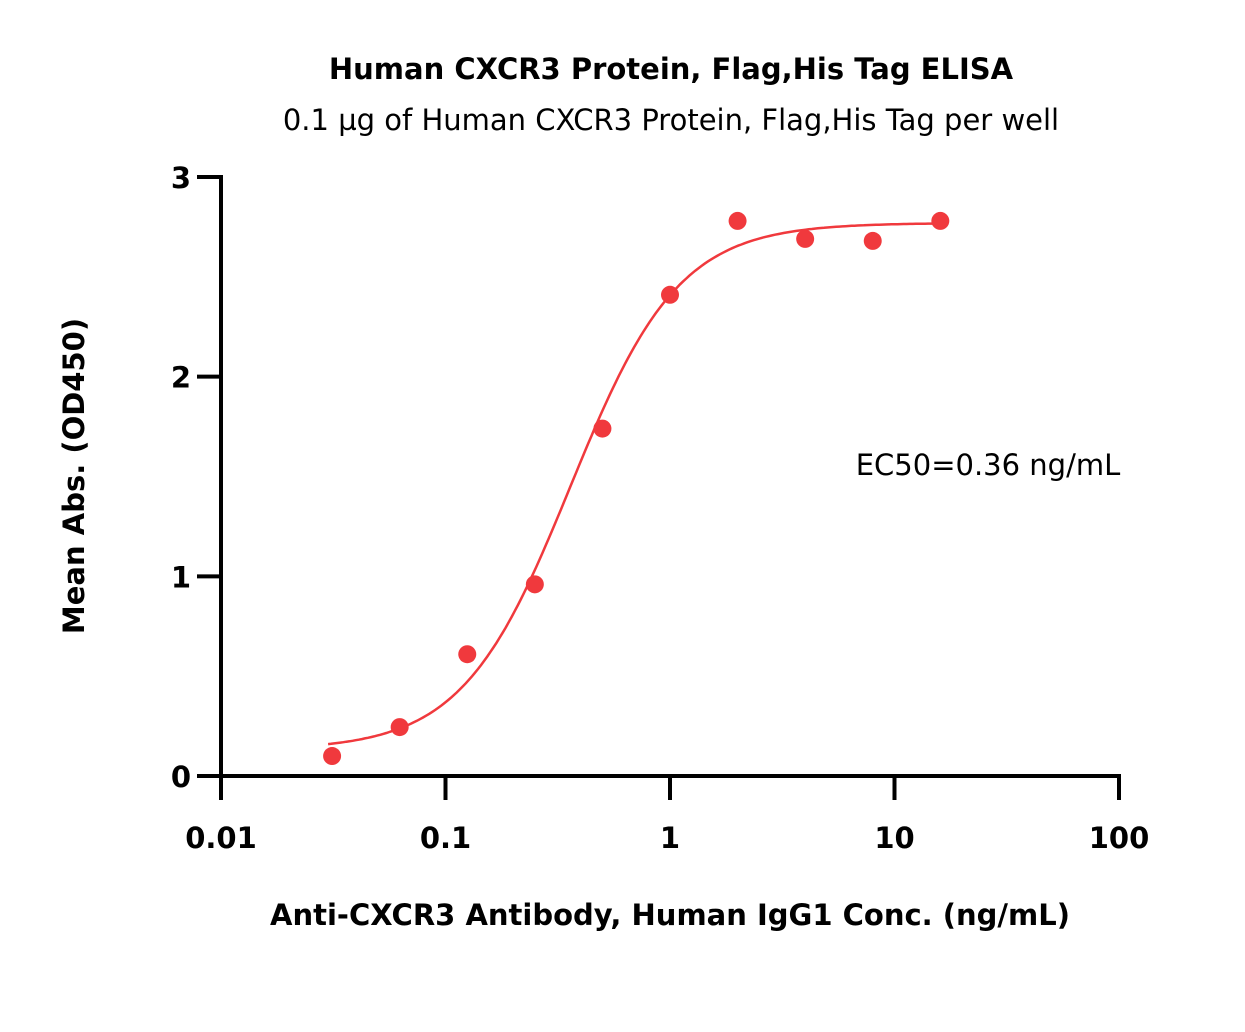 The width and height of the screenshot is (1245, 1032). Describe the element at coordinates (181, 777) in the screenshot. I see `y-tick-label: 0` at that location.